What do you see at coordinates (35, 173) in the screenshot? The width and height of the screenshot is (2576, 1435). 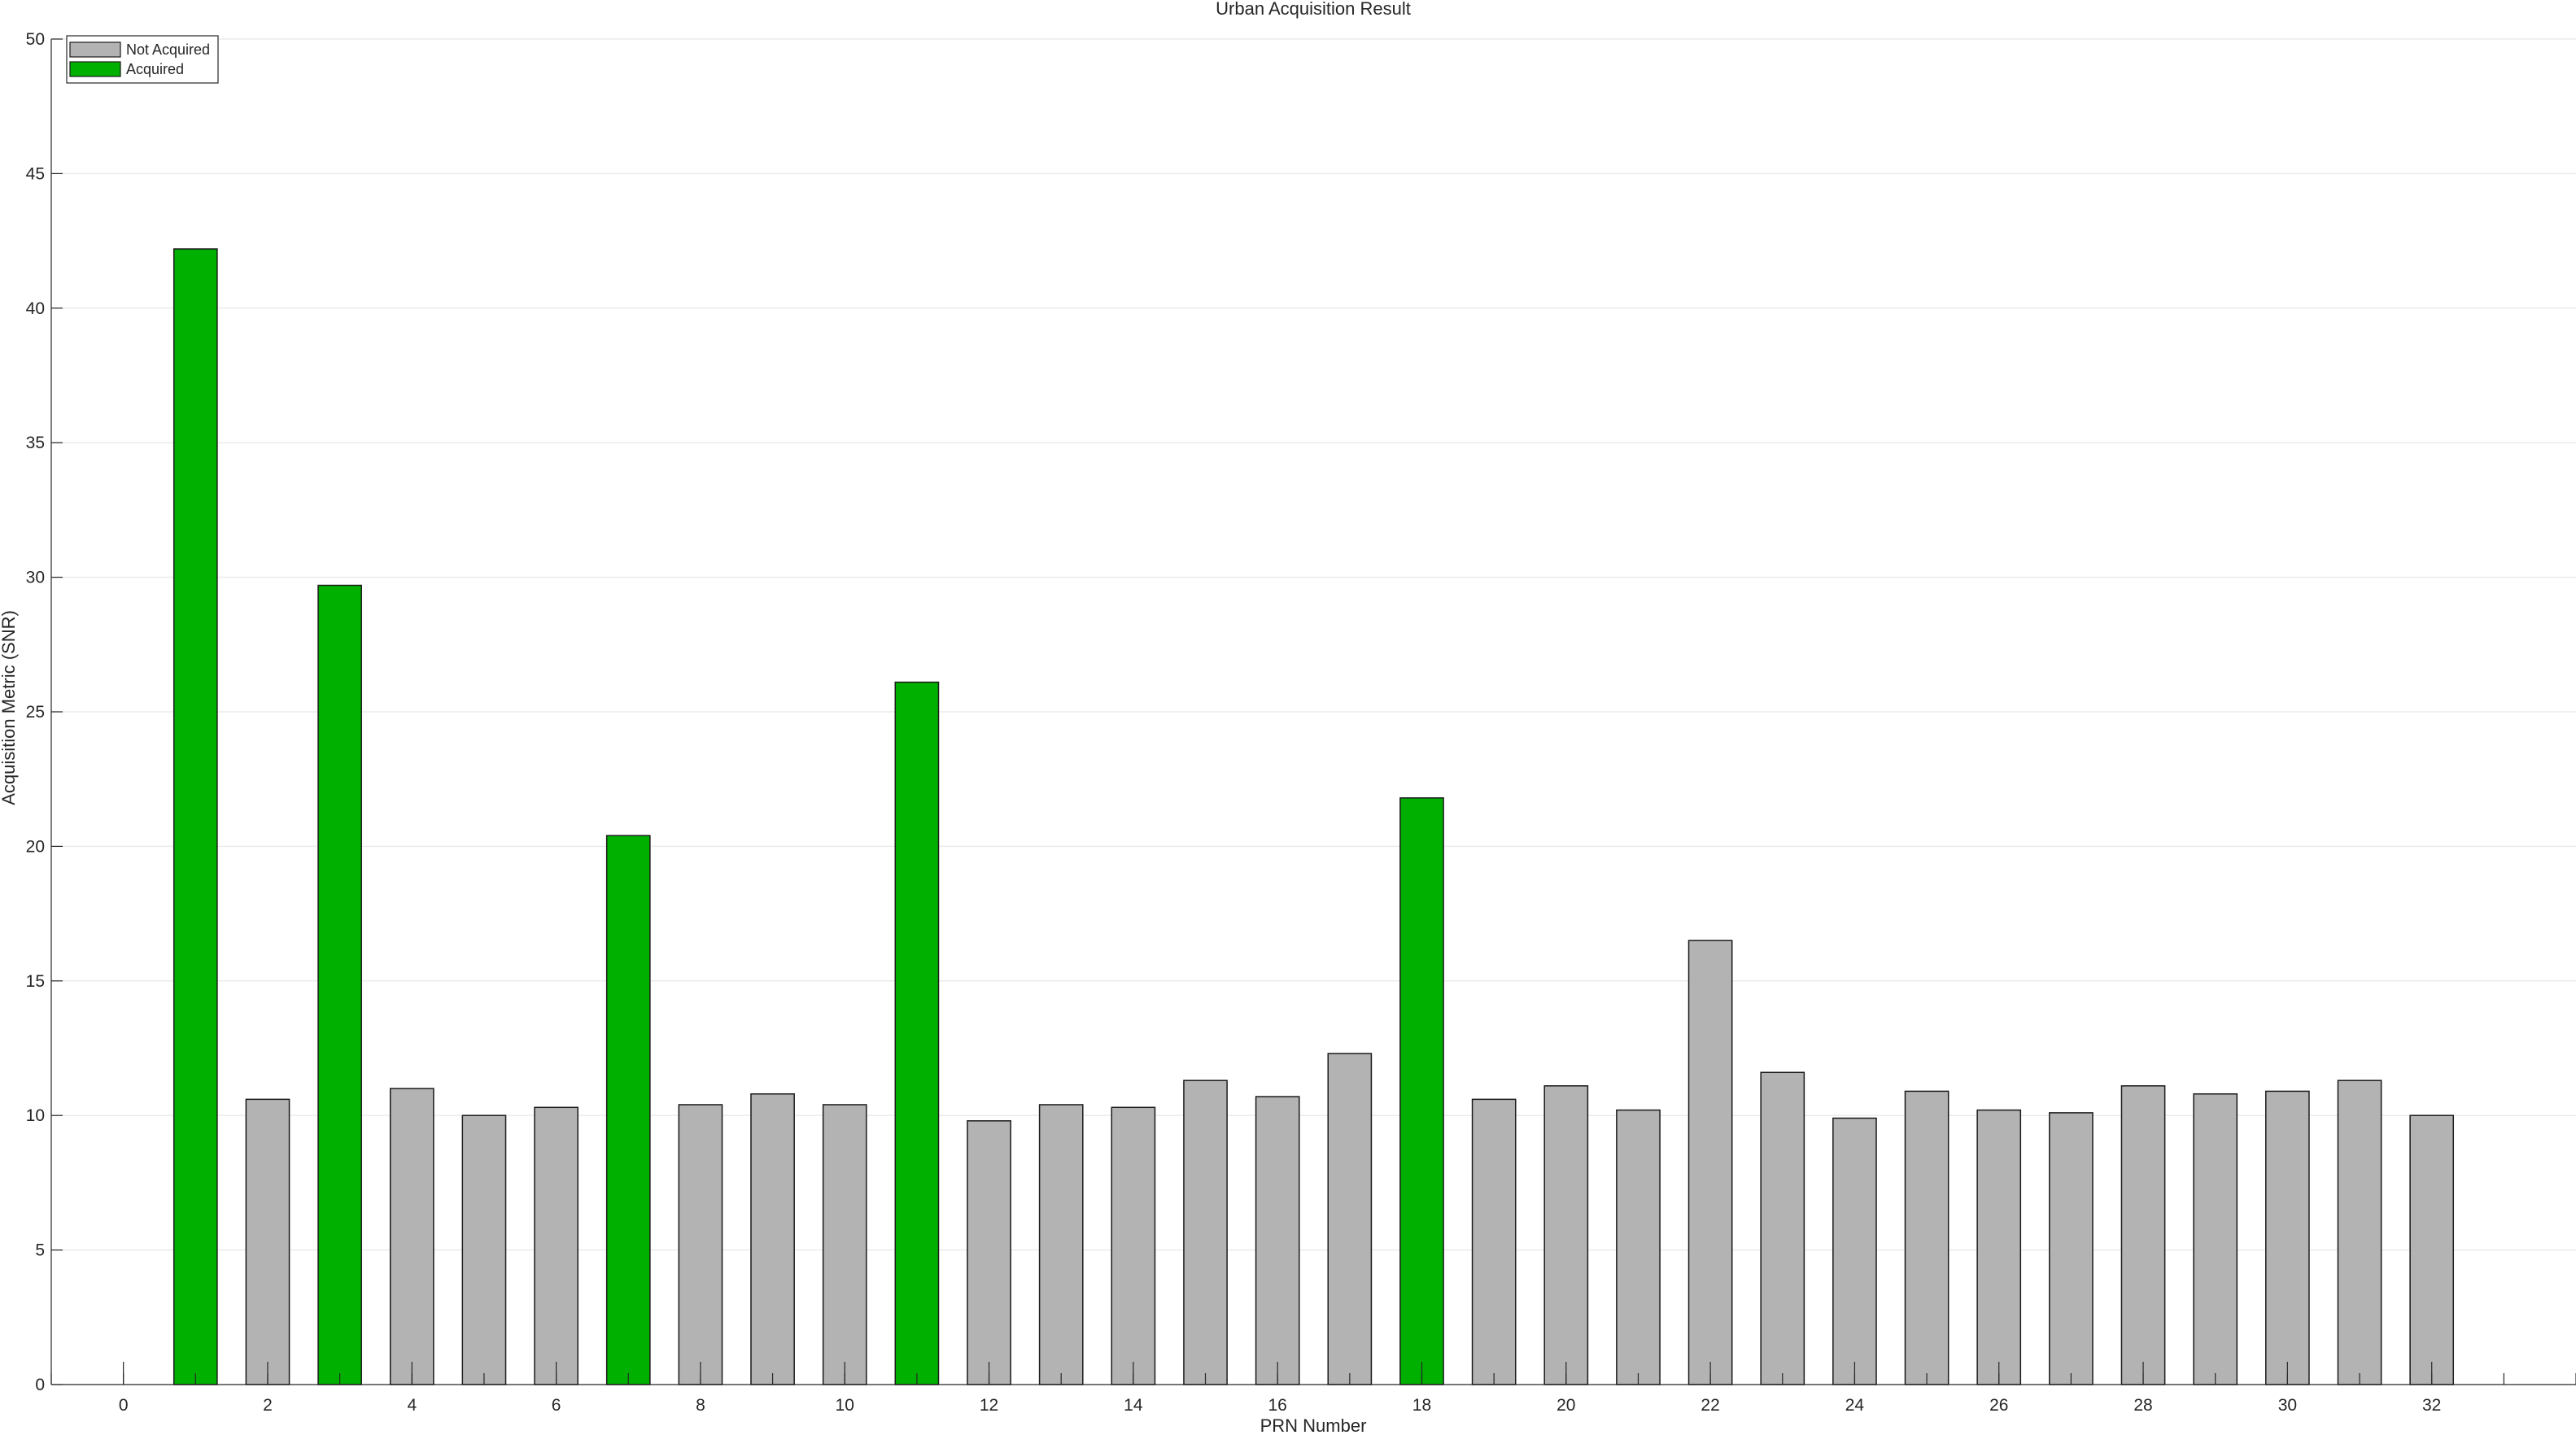 I see `y-tick-label: 45` at bounding box center [35, 173].